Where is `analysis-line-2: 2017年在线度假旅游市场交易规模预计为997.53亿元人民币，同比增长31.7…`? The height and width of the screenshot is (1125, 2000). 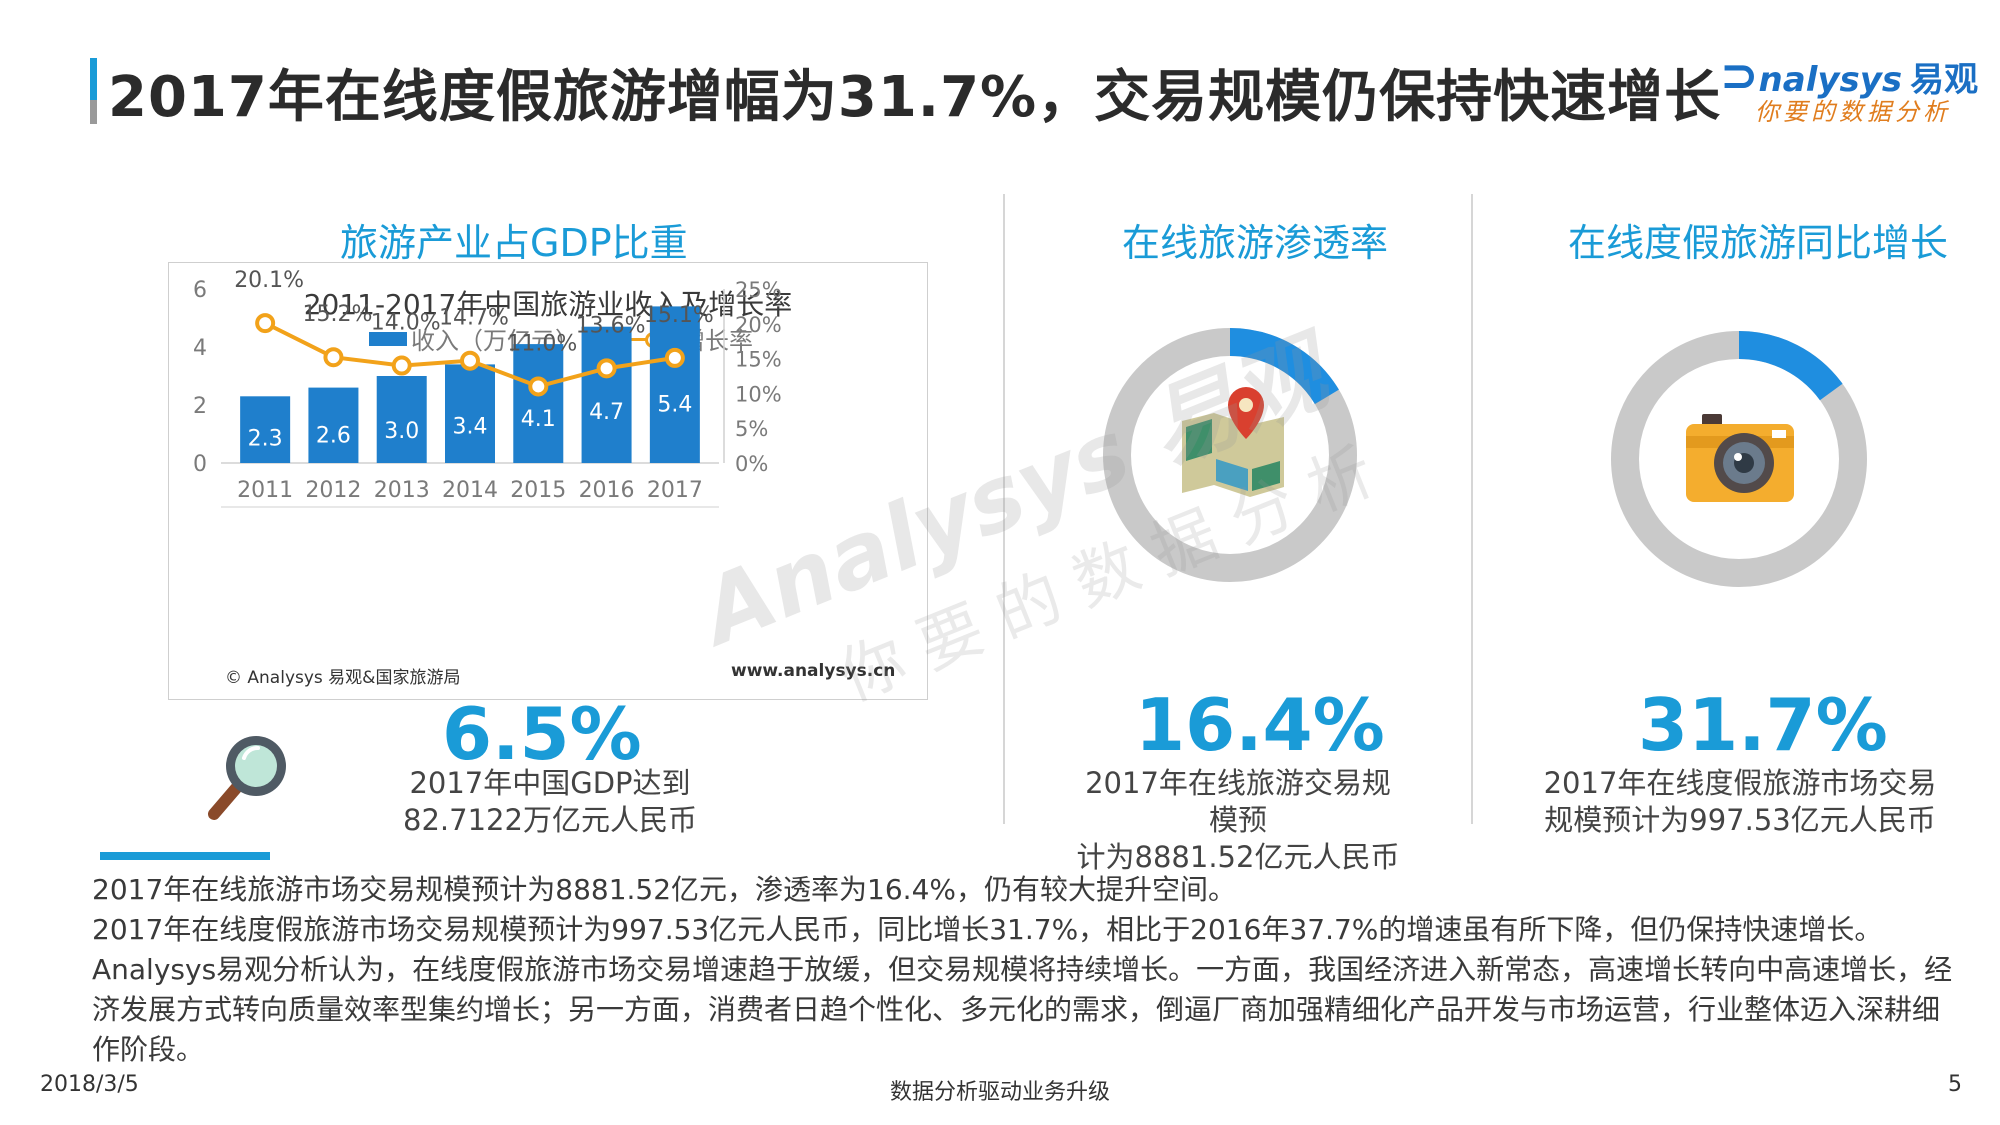 analysis-line-2: 2017年在线度假旅游市场交易规模预计为997.53亿元人民币，同比增长31.7… is located at coordinates (987, 929).